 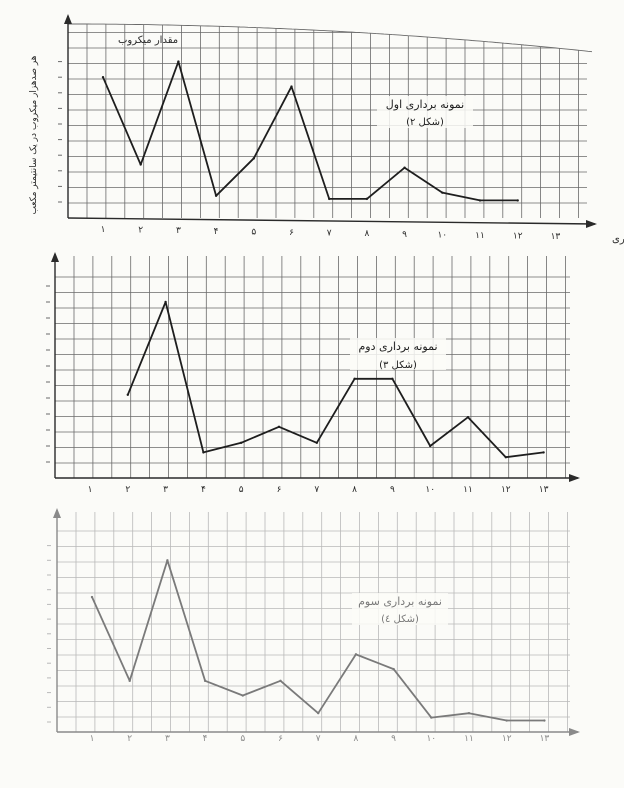 I want to click on chart-title: نمونه برداری دوم, so click(x=397, y=346).